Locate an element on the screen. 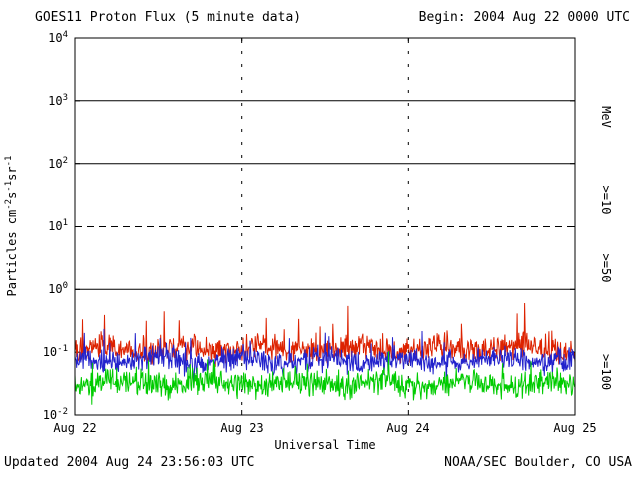 This screenshot has height=480, width=640. y-tick-label: 10⁰ is located at coordinates (58, 288).